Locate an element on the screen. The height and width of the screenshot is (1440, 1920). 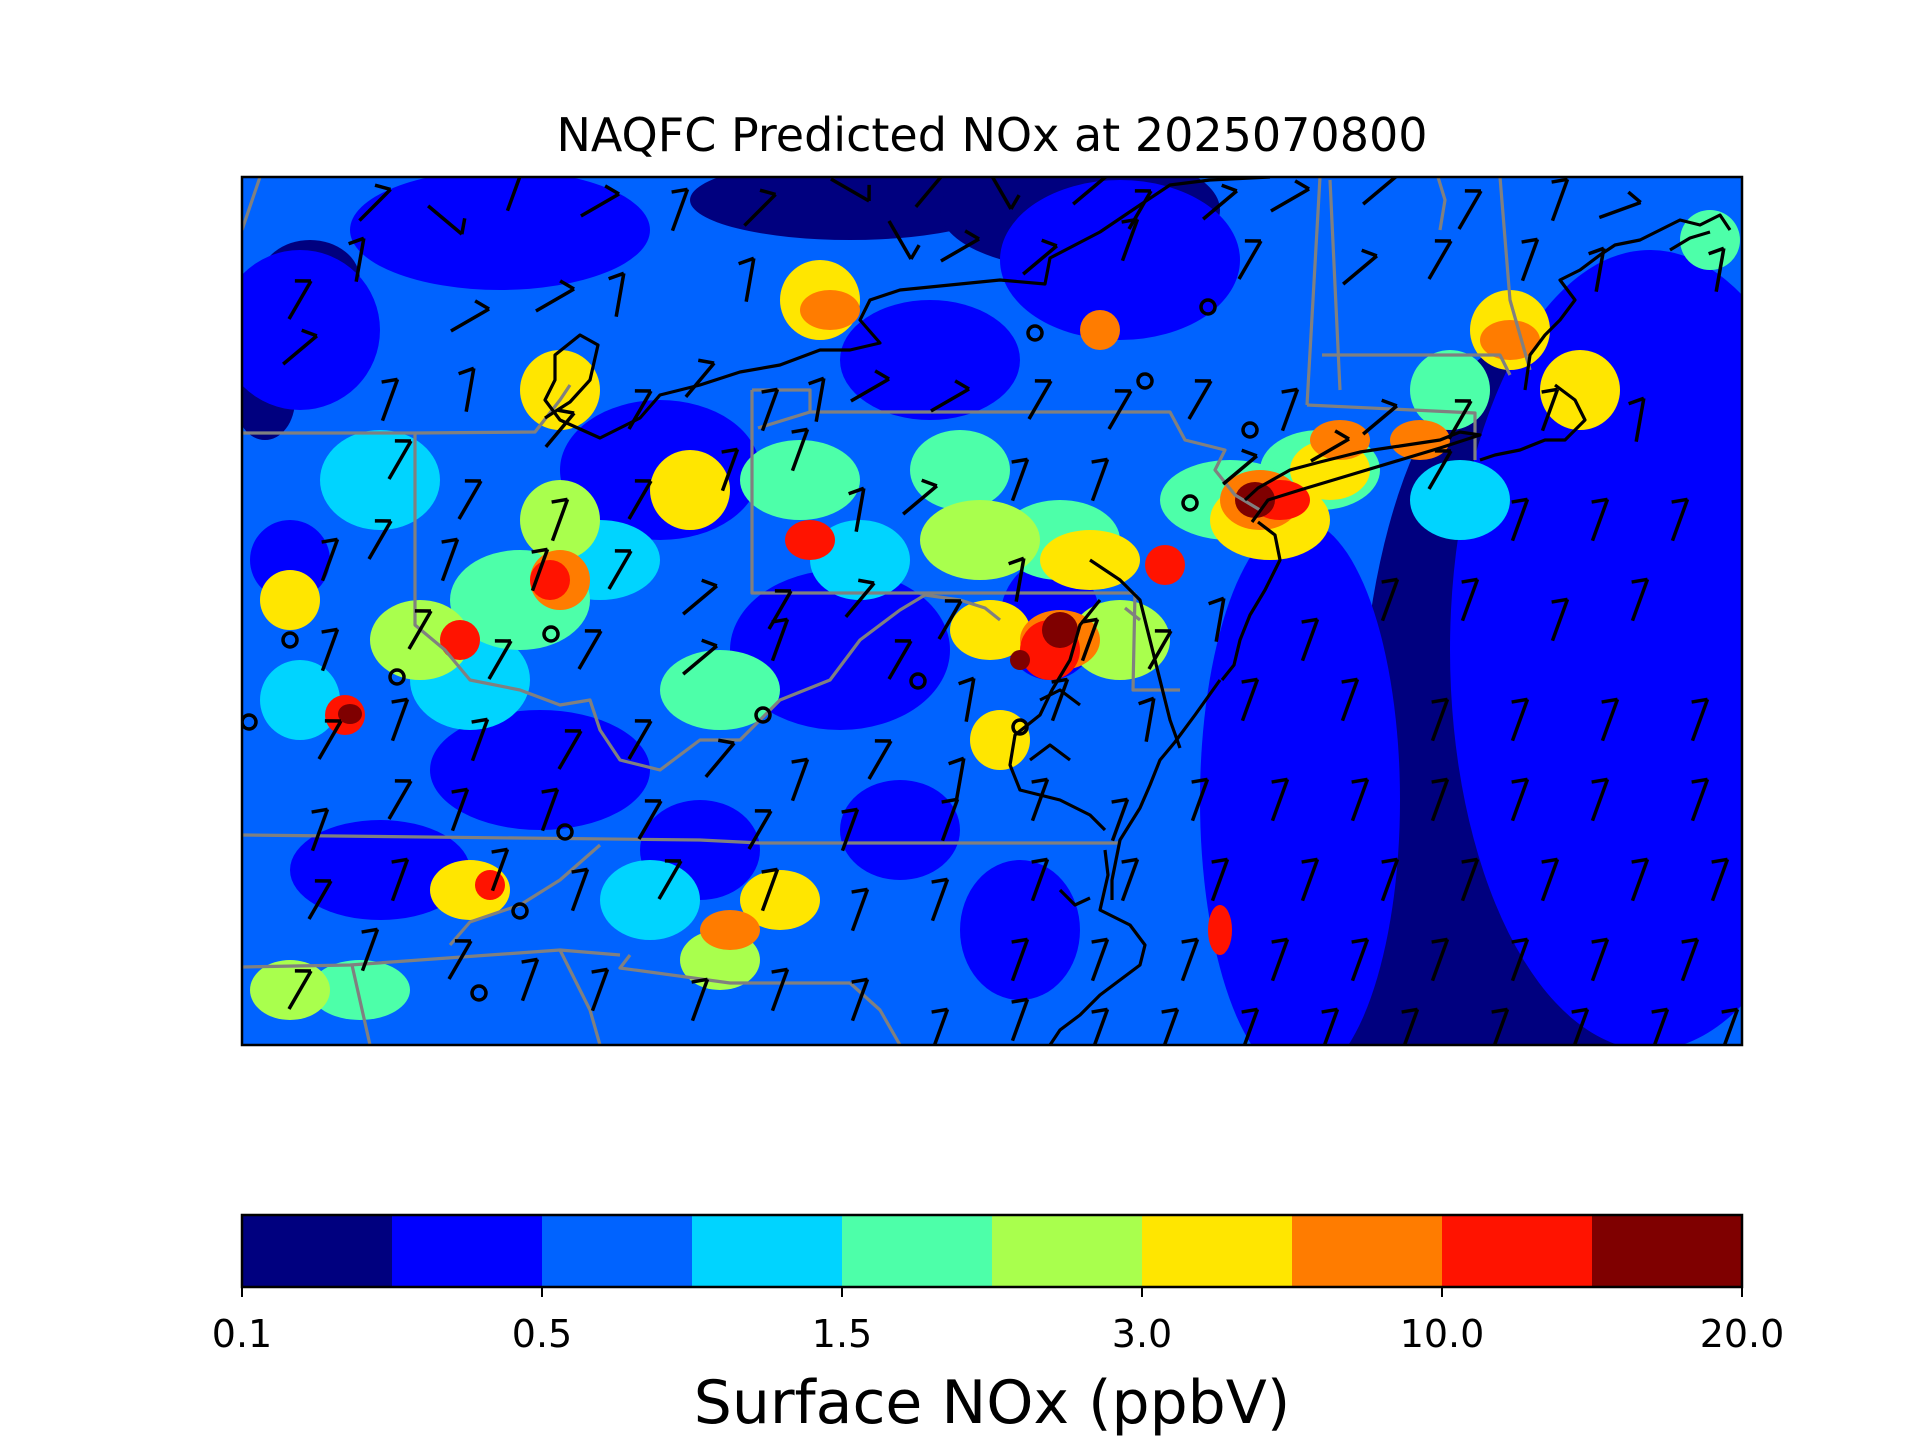
colorbar-tick-label: 1.5 is located at coordinates (842, 1334).